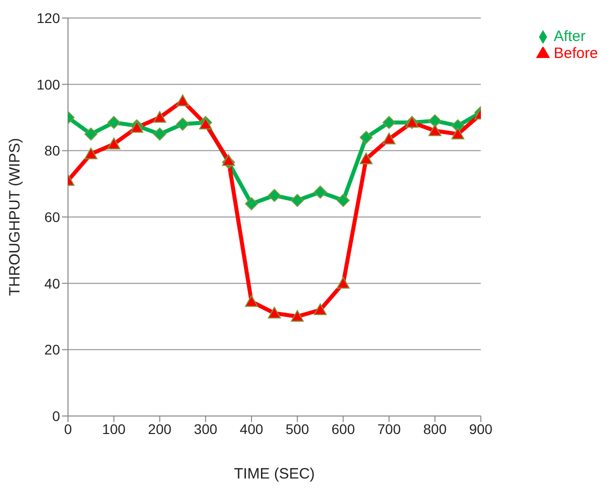 The image size is (610, 495). Describe the element at coordinates (48, 84) in the screenshot. I see `y-tick-label: 100` at that location.